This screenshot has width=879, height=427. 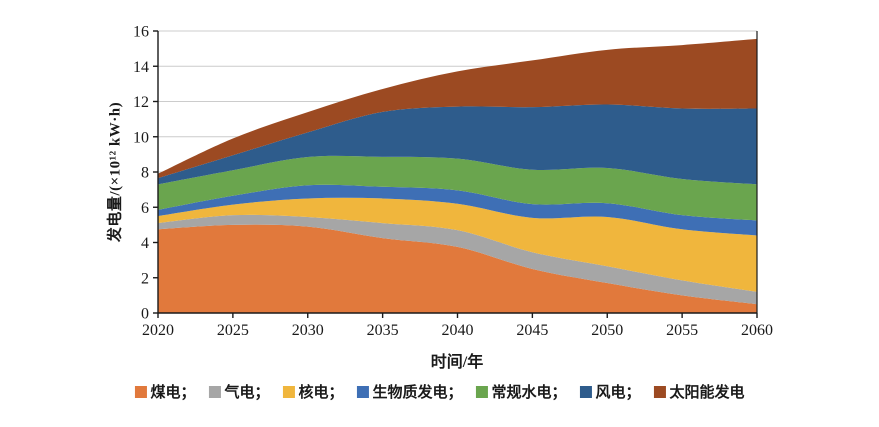 I want to click on y-tick-label: 10, so click(x=141, y=137).